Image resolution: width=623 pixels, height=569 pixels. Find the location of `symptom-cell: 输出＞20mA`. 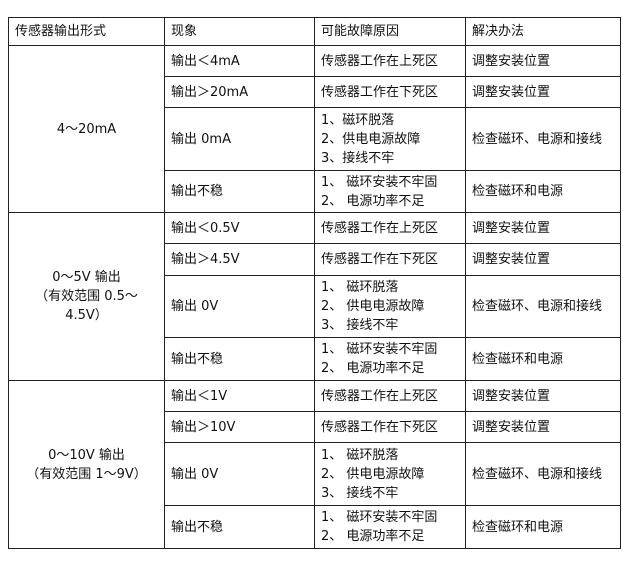

symptom-cell: 输出＞20mA is located at coordinates (239, 92).